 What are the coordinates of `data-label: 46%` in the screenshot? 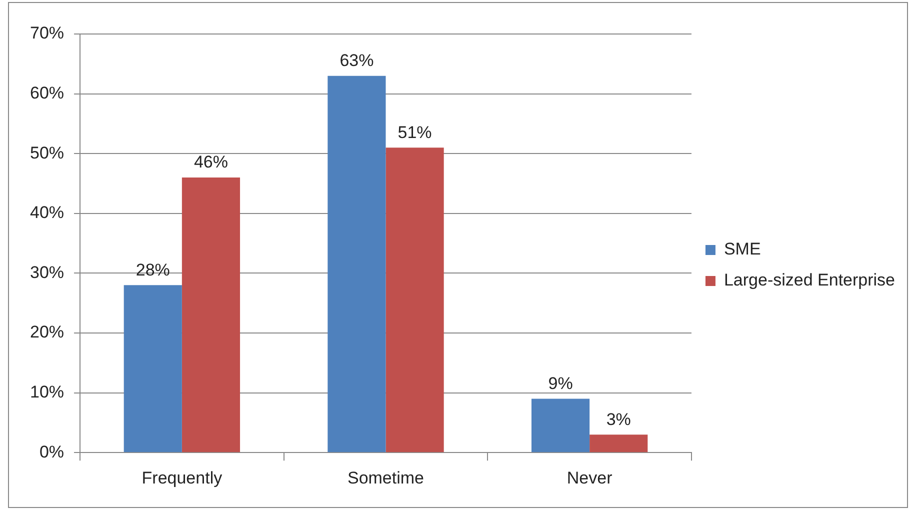 It's located at (211, 162).